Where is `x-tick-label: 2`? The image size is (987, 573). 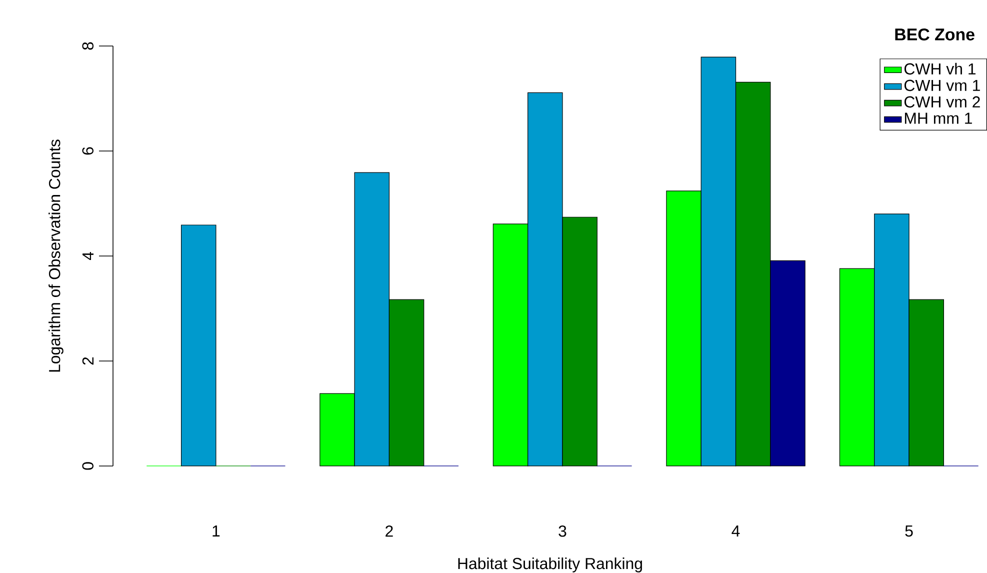
x-tick-label: 2 is located at coordinates (389, 531).